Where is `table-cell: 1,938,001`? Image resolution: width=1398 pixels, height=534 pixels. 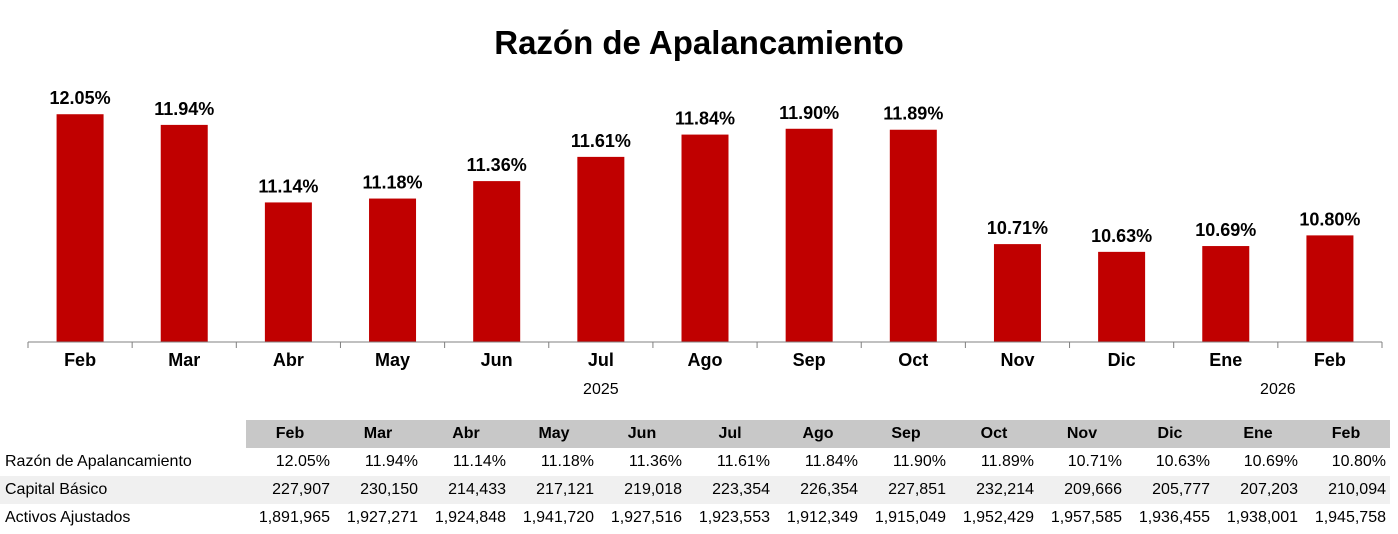 table-cell: 1,938,001 is located at coordinates (1262, 517).